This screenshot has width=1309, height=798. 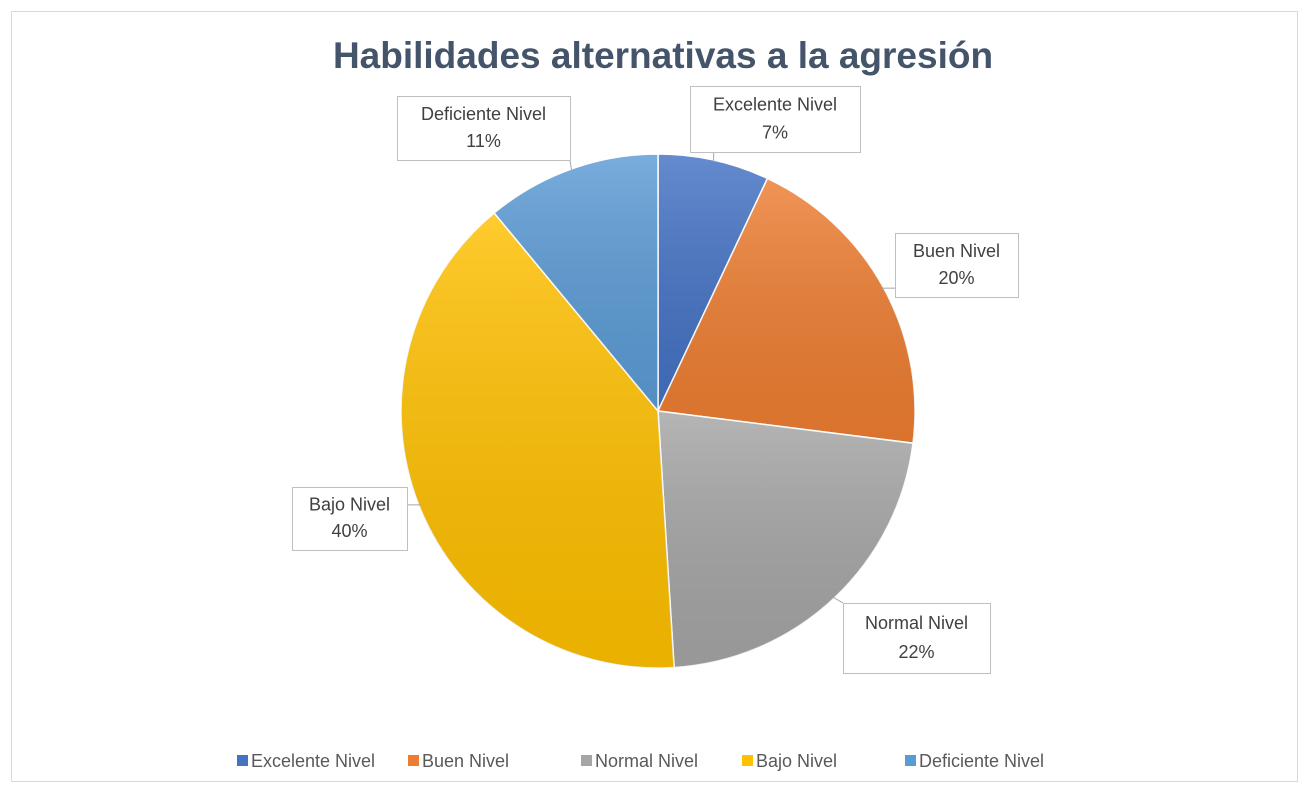 What do you see at coordinates (349, 505) in the screenshot?
I see `label-category: Bajo Nivel` at bounding box center [349, 505].